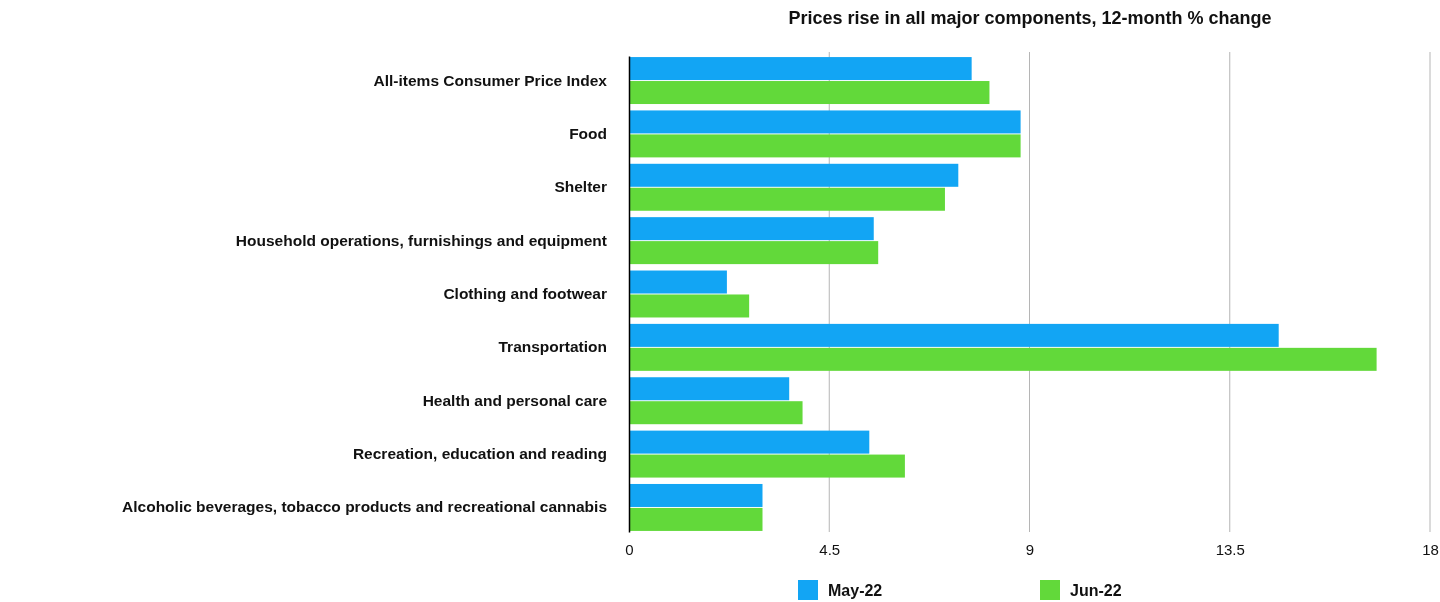 The height and width of the screenshot is (602, 1440). What do you see at coordinates (830, 549) in the screenshot?
I see `x-tick-label: 4.5` at bounding box center [830, 549].